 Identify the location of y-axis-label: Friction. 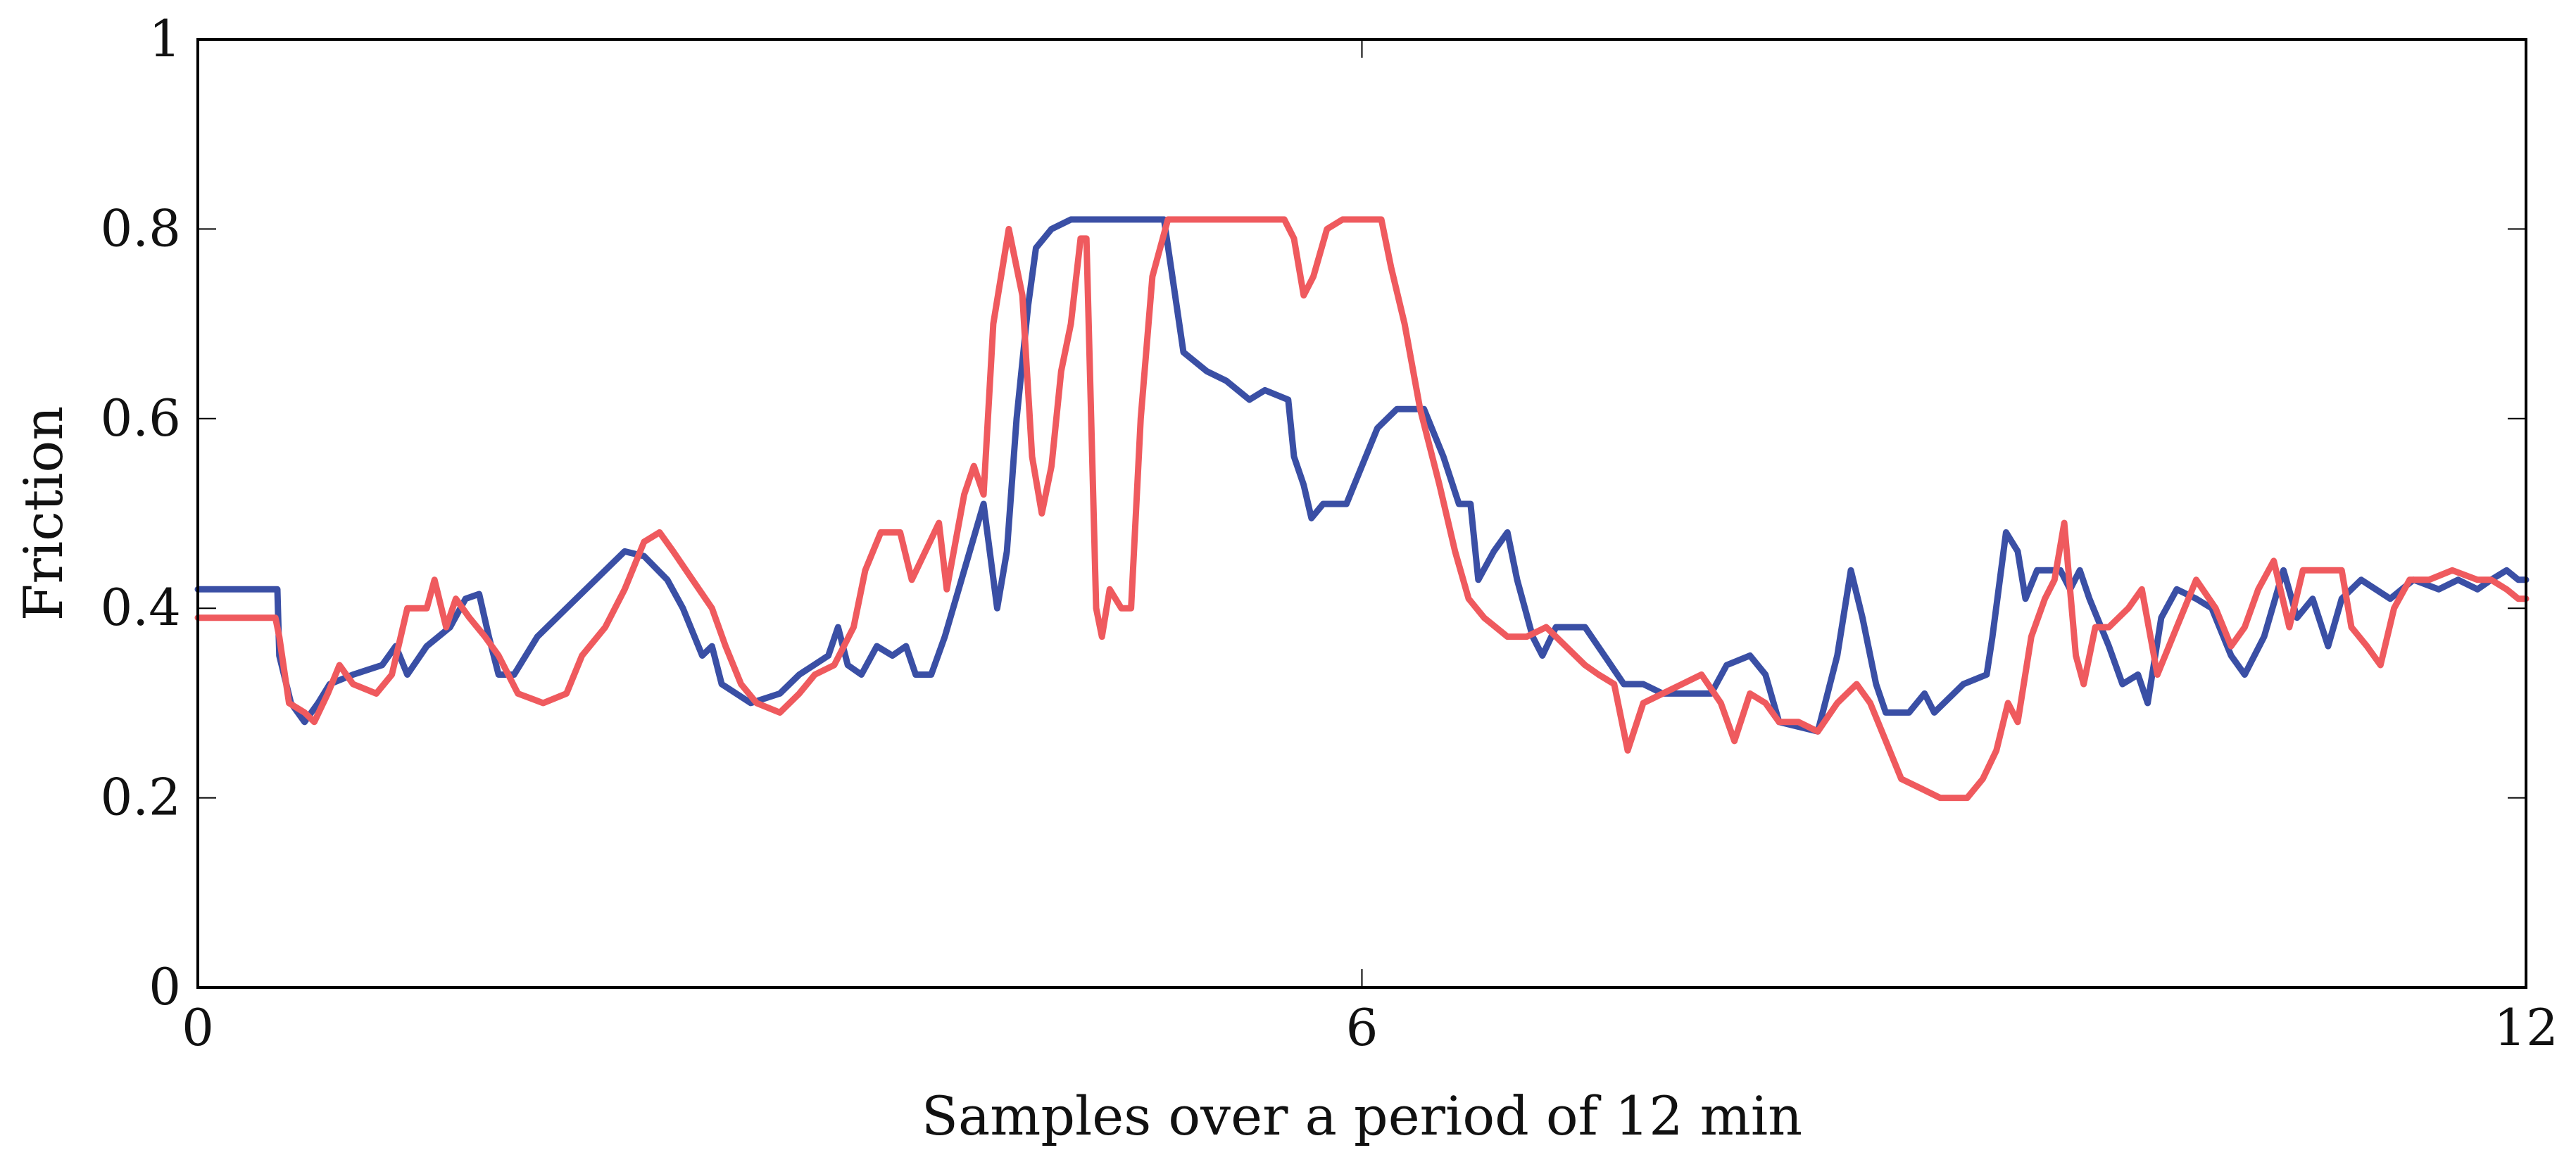
(44, 514).